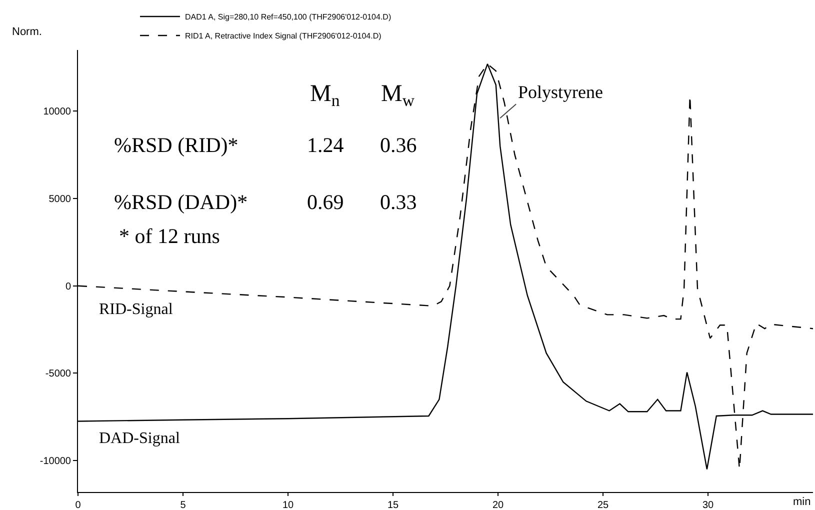 The height and width of the screenshot is (510, 815). Describe the element at coordinates (27, 32) in the screenshot. I see `y-axis-title: Norm.` at that location.